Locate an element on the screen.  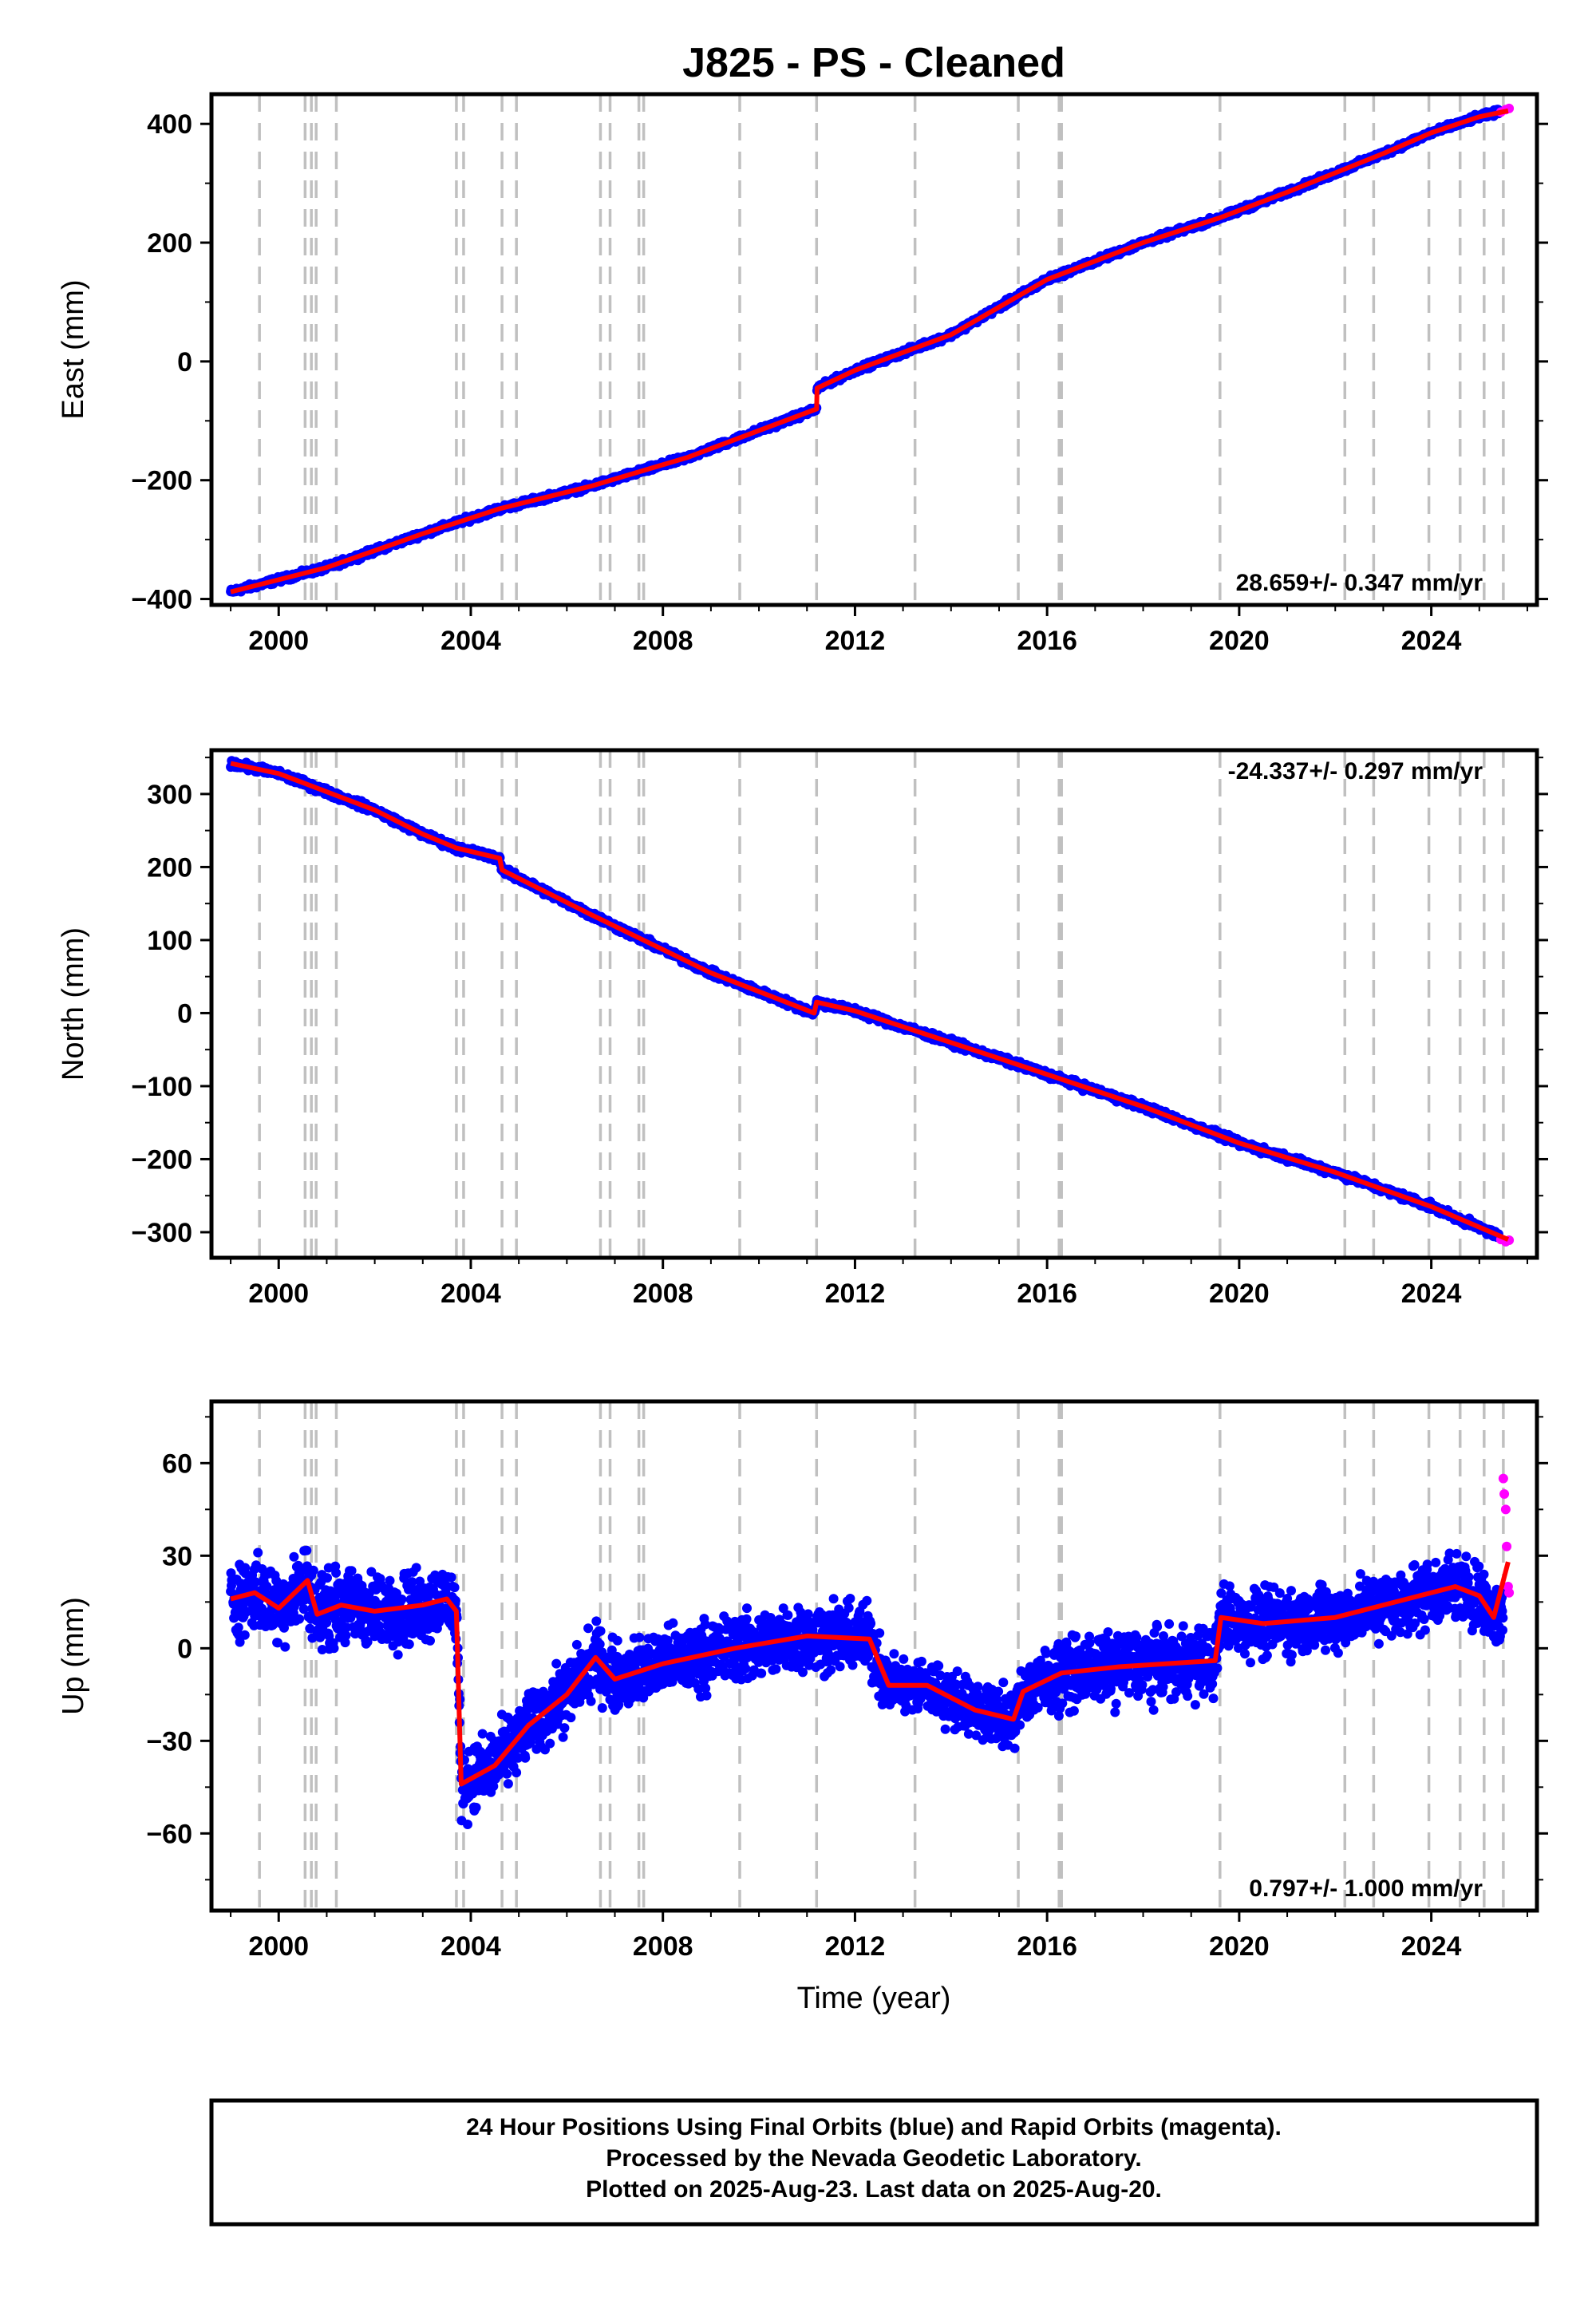
rate-annotation-east: 28.659+/- 0.347 mm/yr is located at coordinates (1359, 583).